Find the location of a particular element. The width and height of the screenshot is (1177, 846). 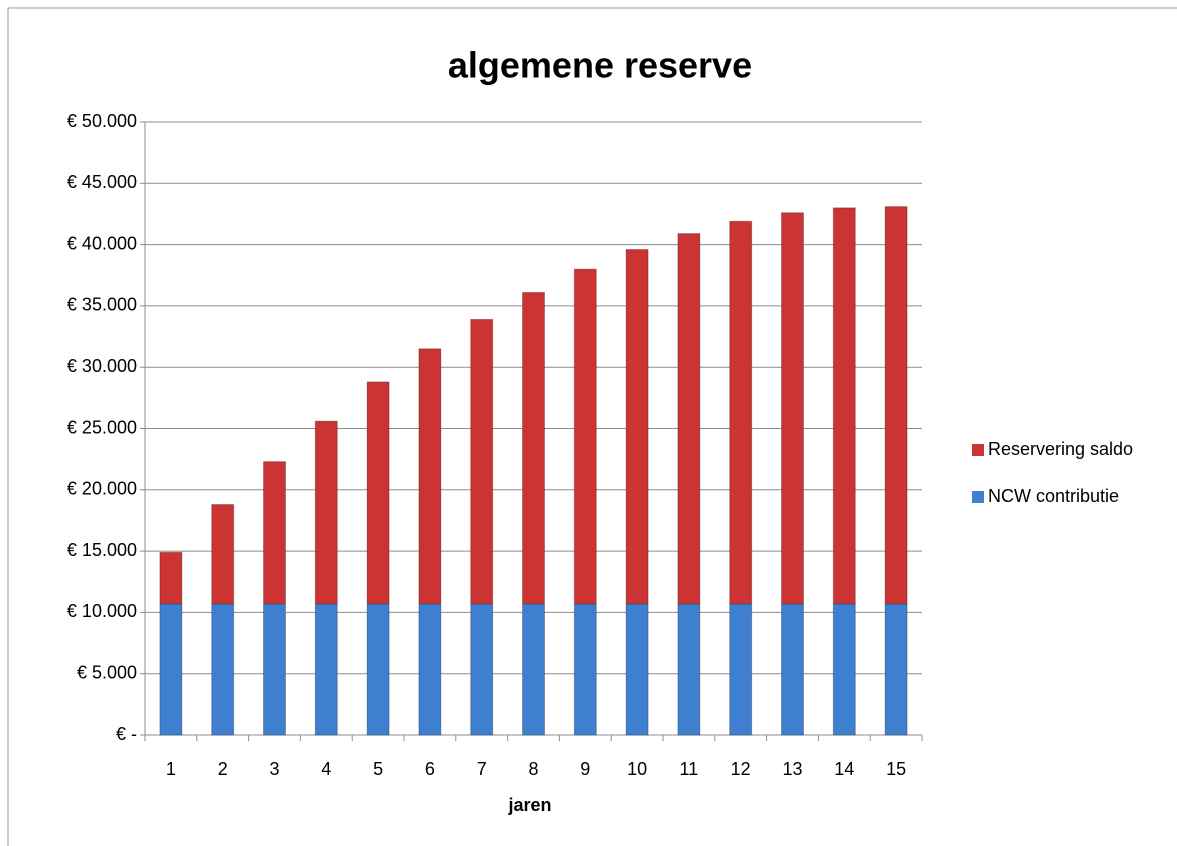

x-tick-label: 12 is located at coordinates (741, 769).